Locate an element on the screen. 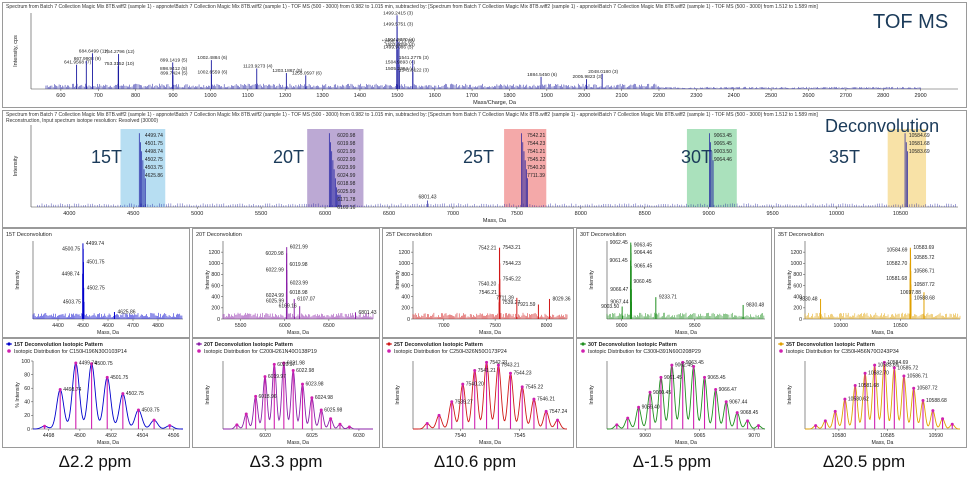 Image resolution: width=978 pixels, height=484 pixels. isotope-label: 4500.75 is located at coordinates (104, 364).